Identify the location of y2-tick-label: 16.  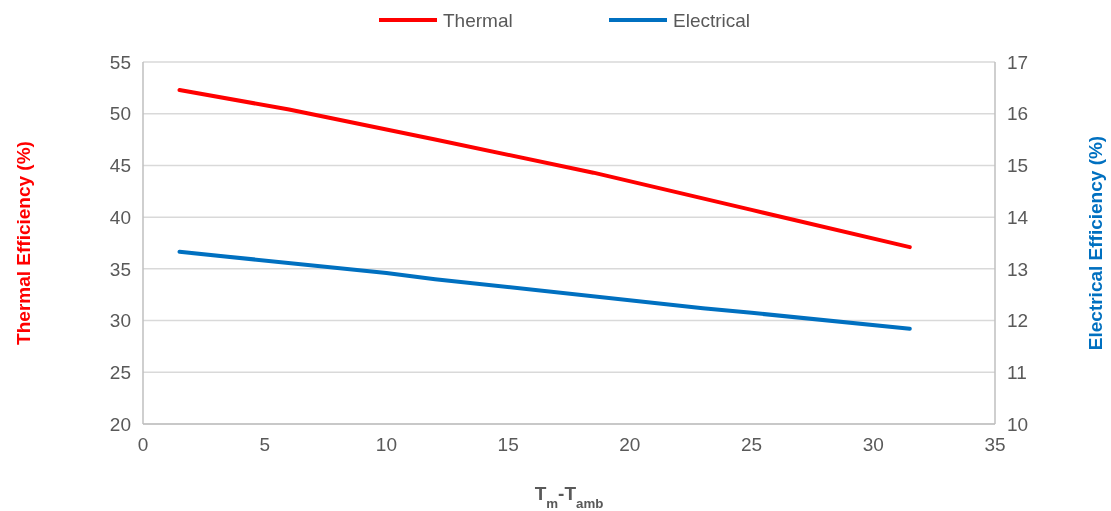
(1018, 114).